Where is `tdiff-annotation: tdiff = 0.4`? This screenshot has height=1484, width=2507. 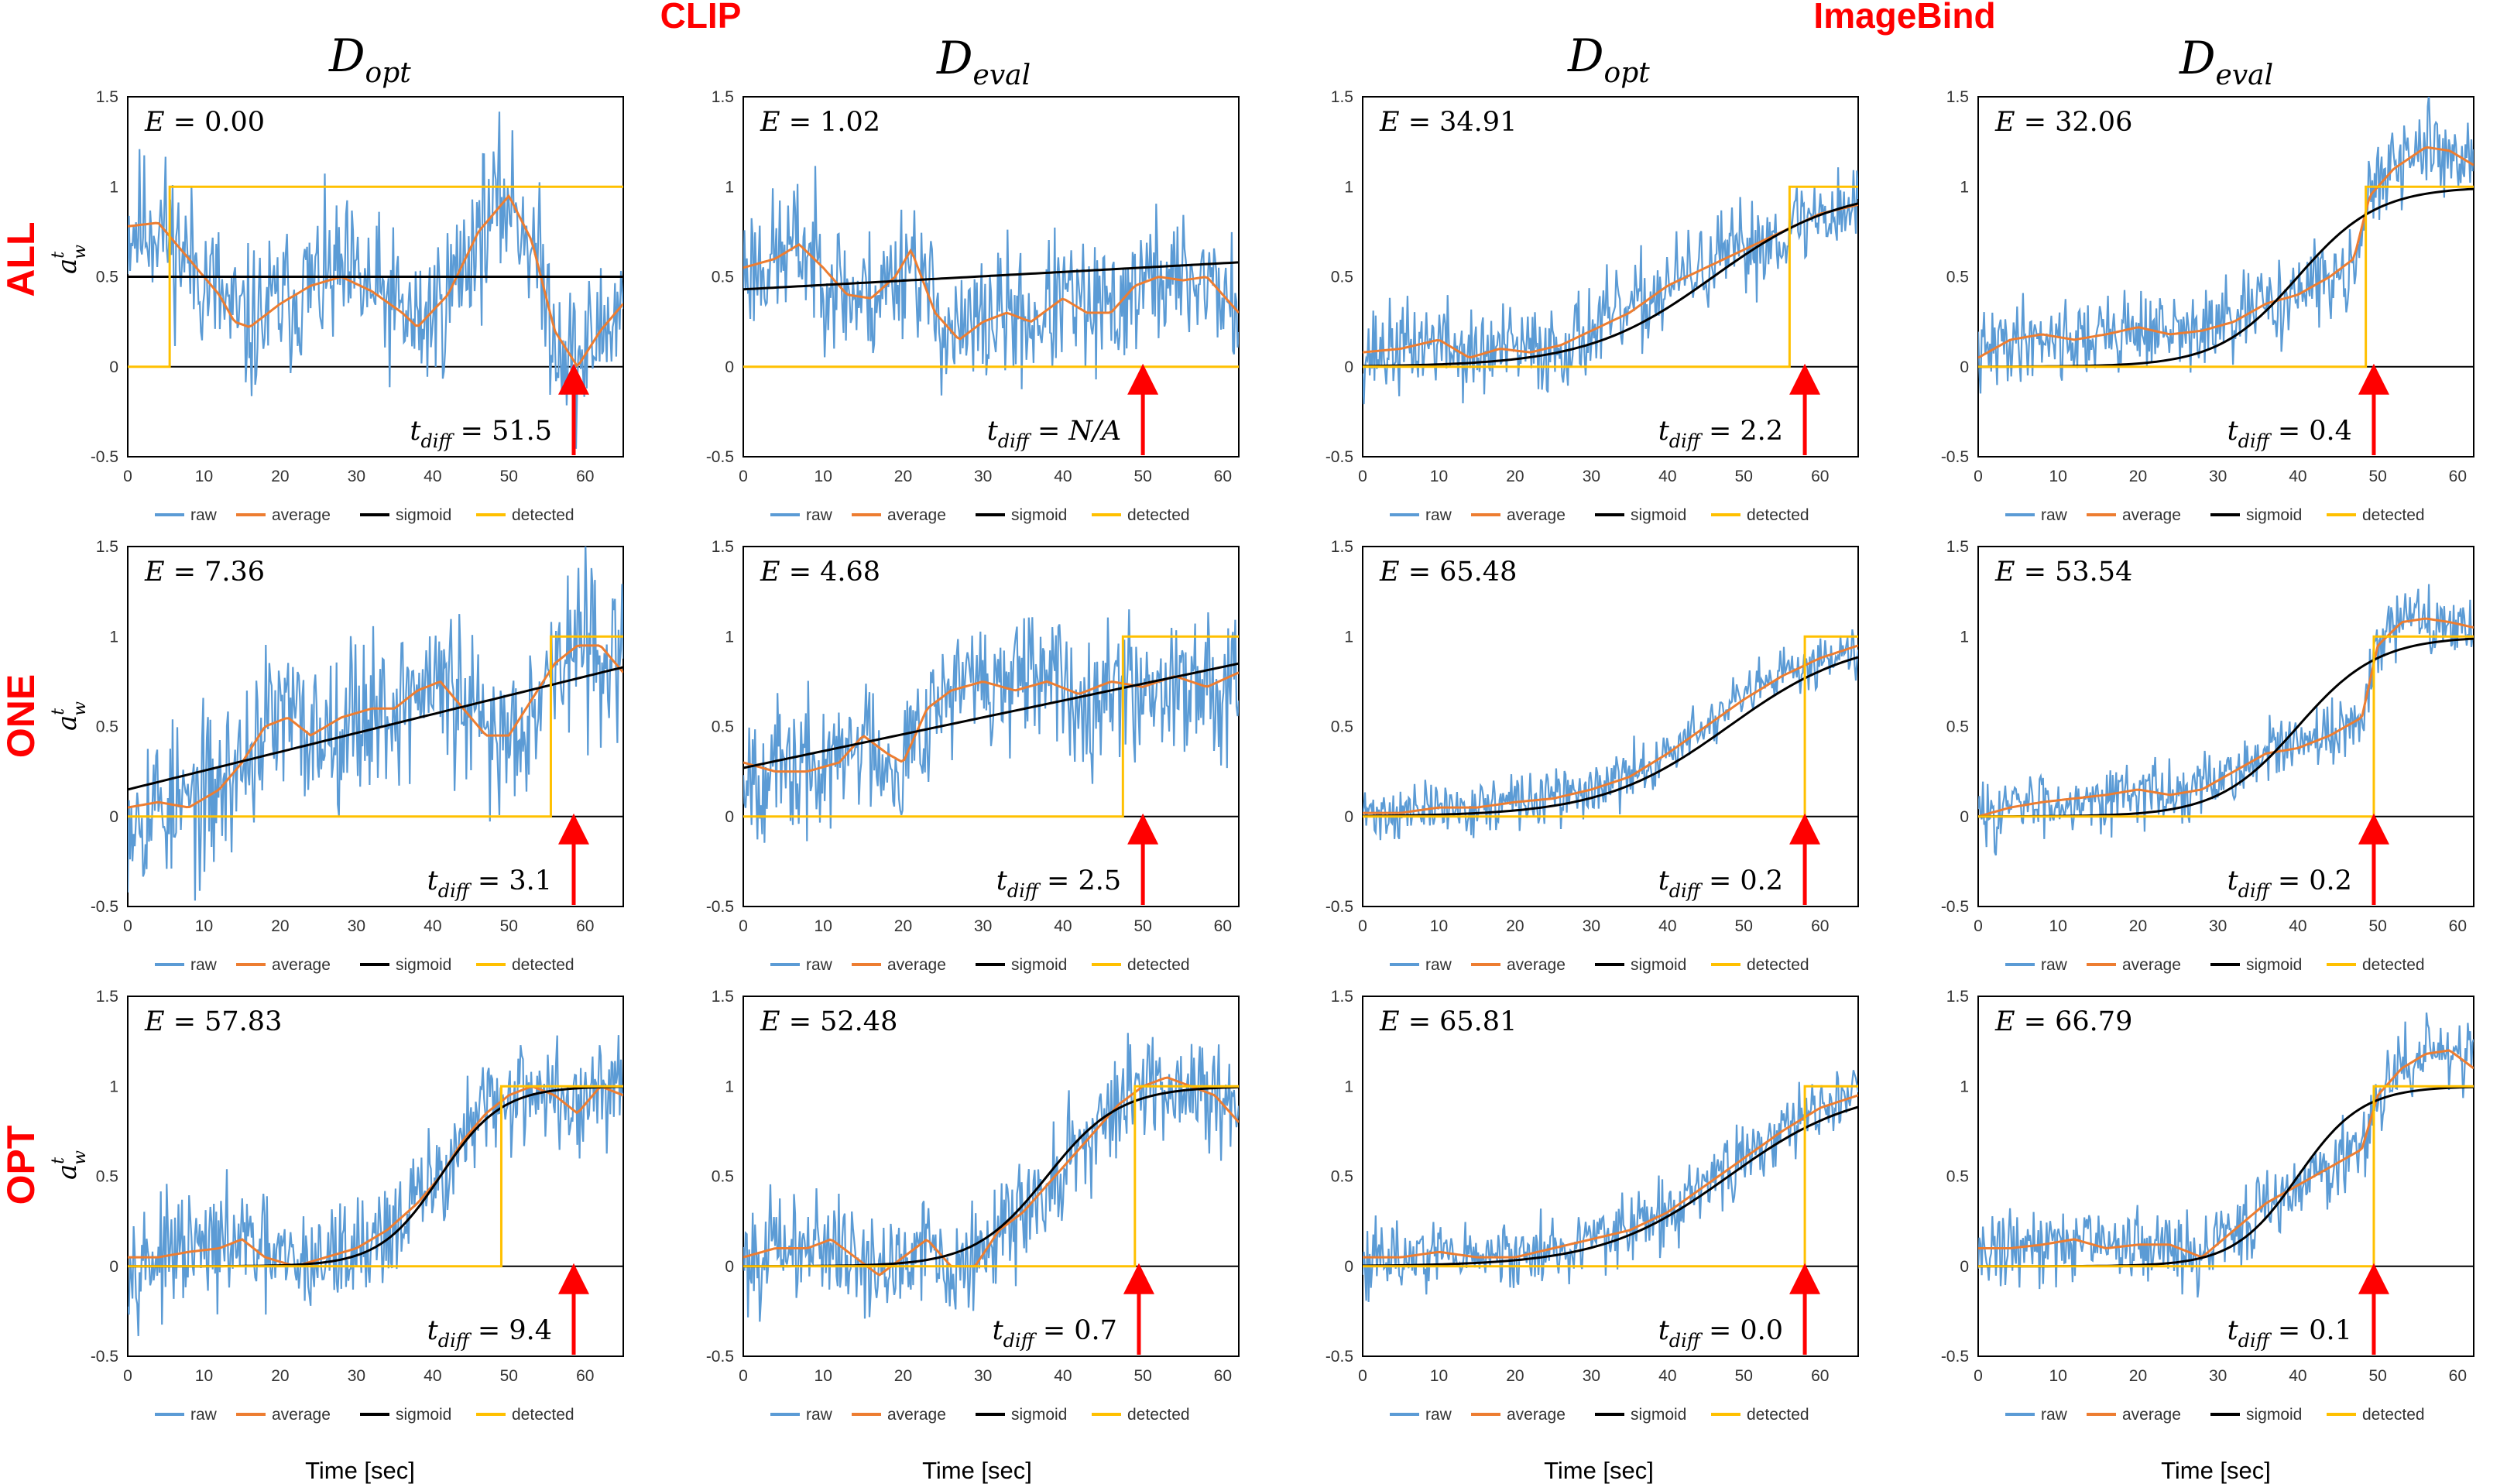 tdiff-annotation: tdiff = 0.4 is located at coordinates (2289, 434).